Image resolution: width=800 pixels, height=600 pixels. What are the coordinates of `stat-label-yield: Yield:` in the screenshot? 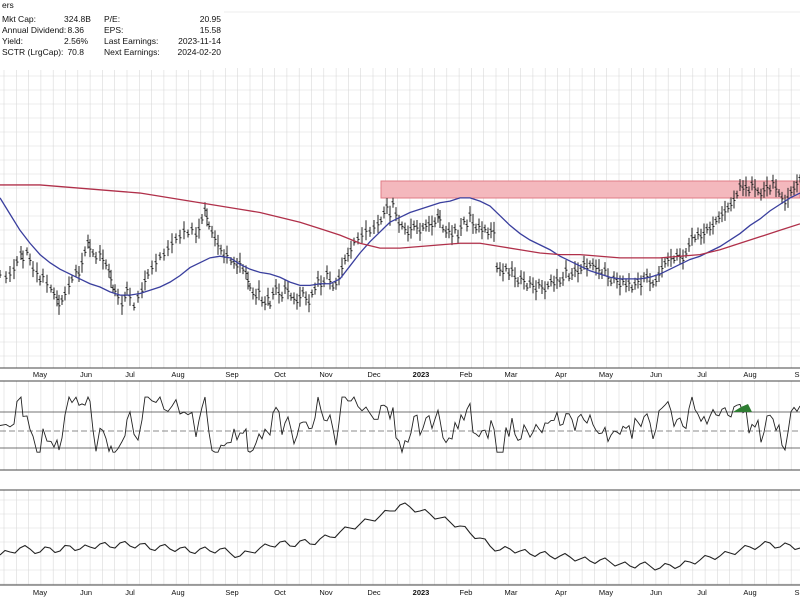 It's located at (12, 41).